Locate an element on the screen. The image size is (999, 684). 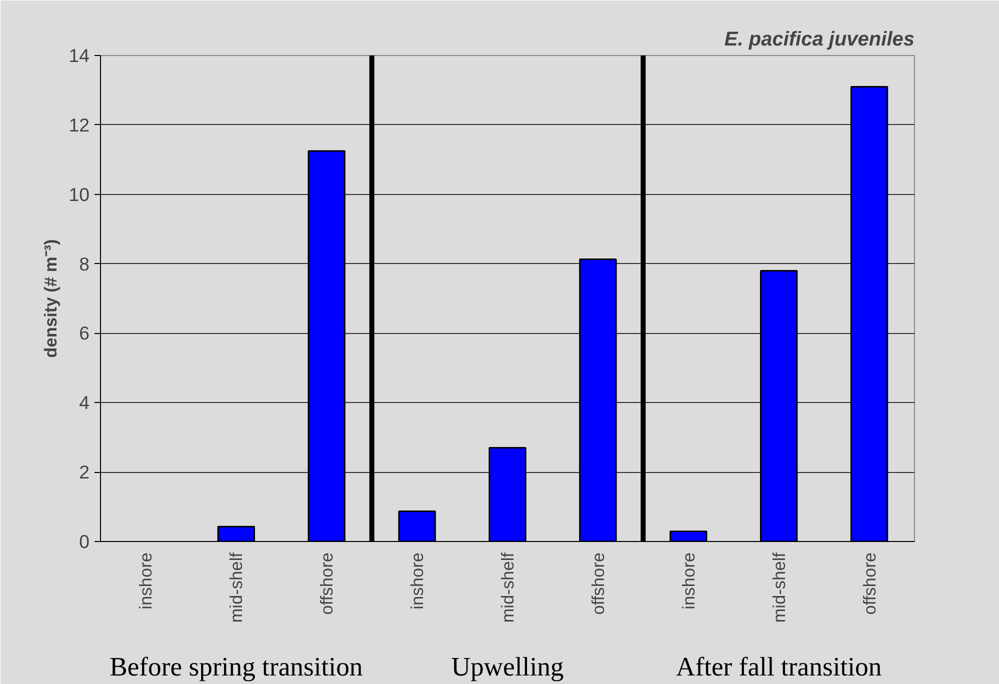
text: After fall transition is located at coordinates (779, 667).